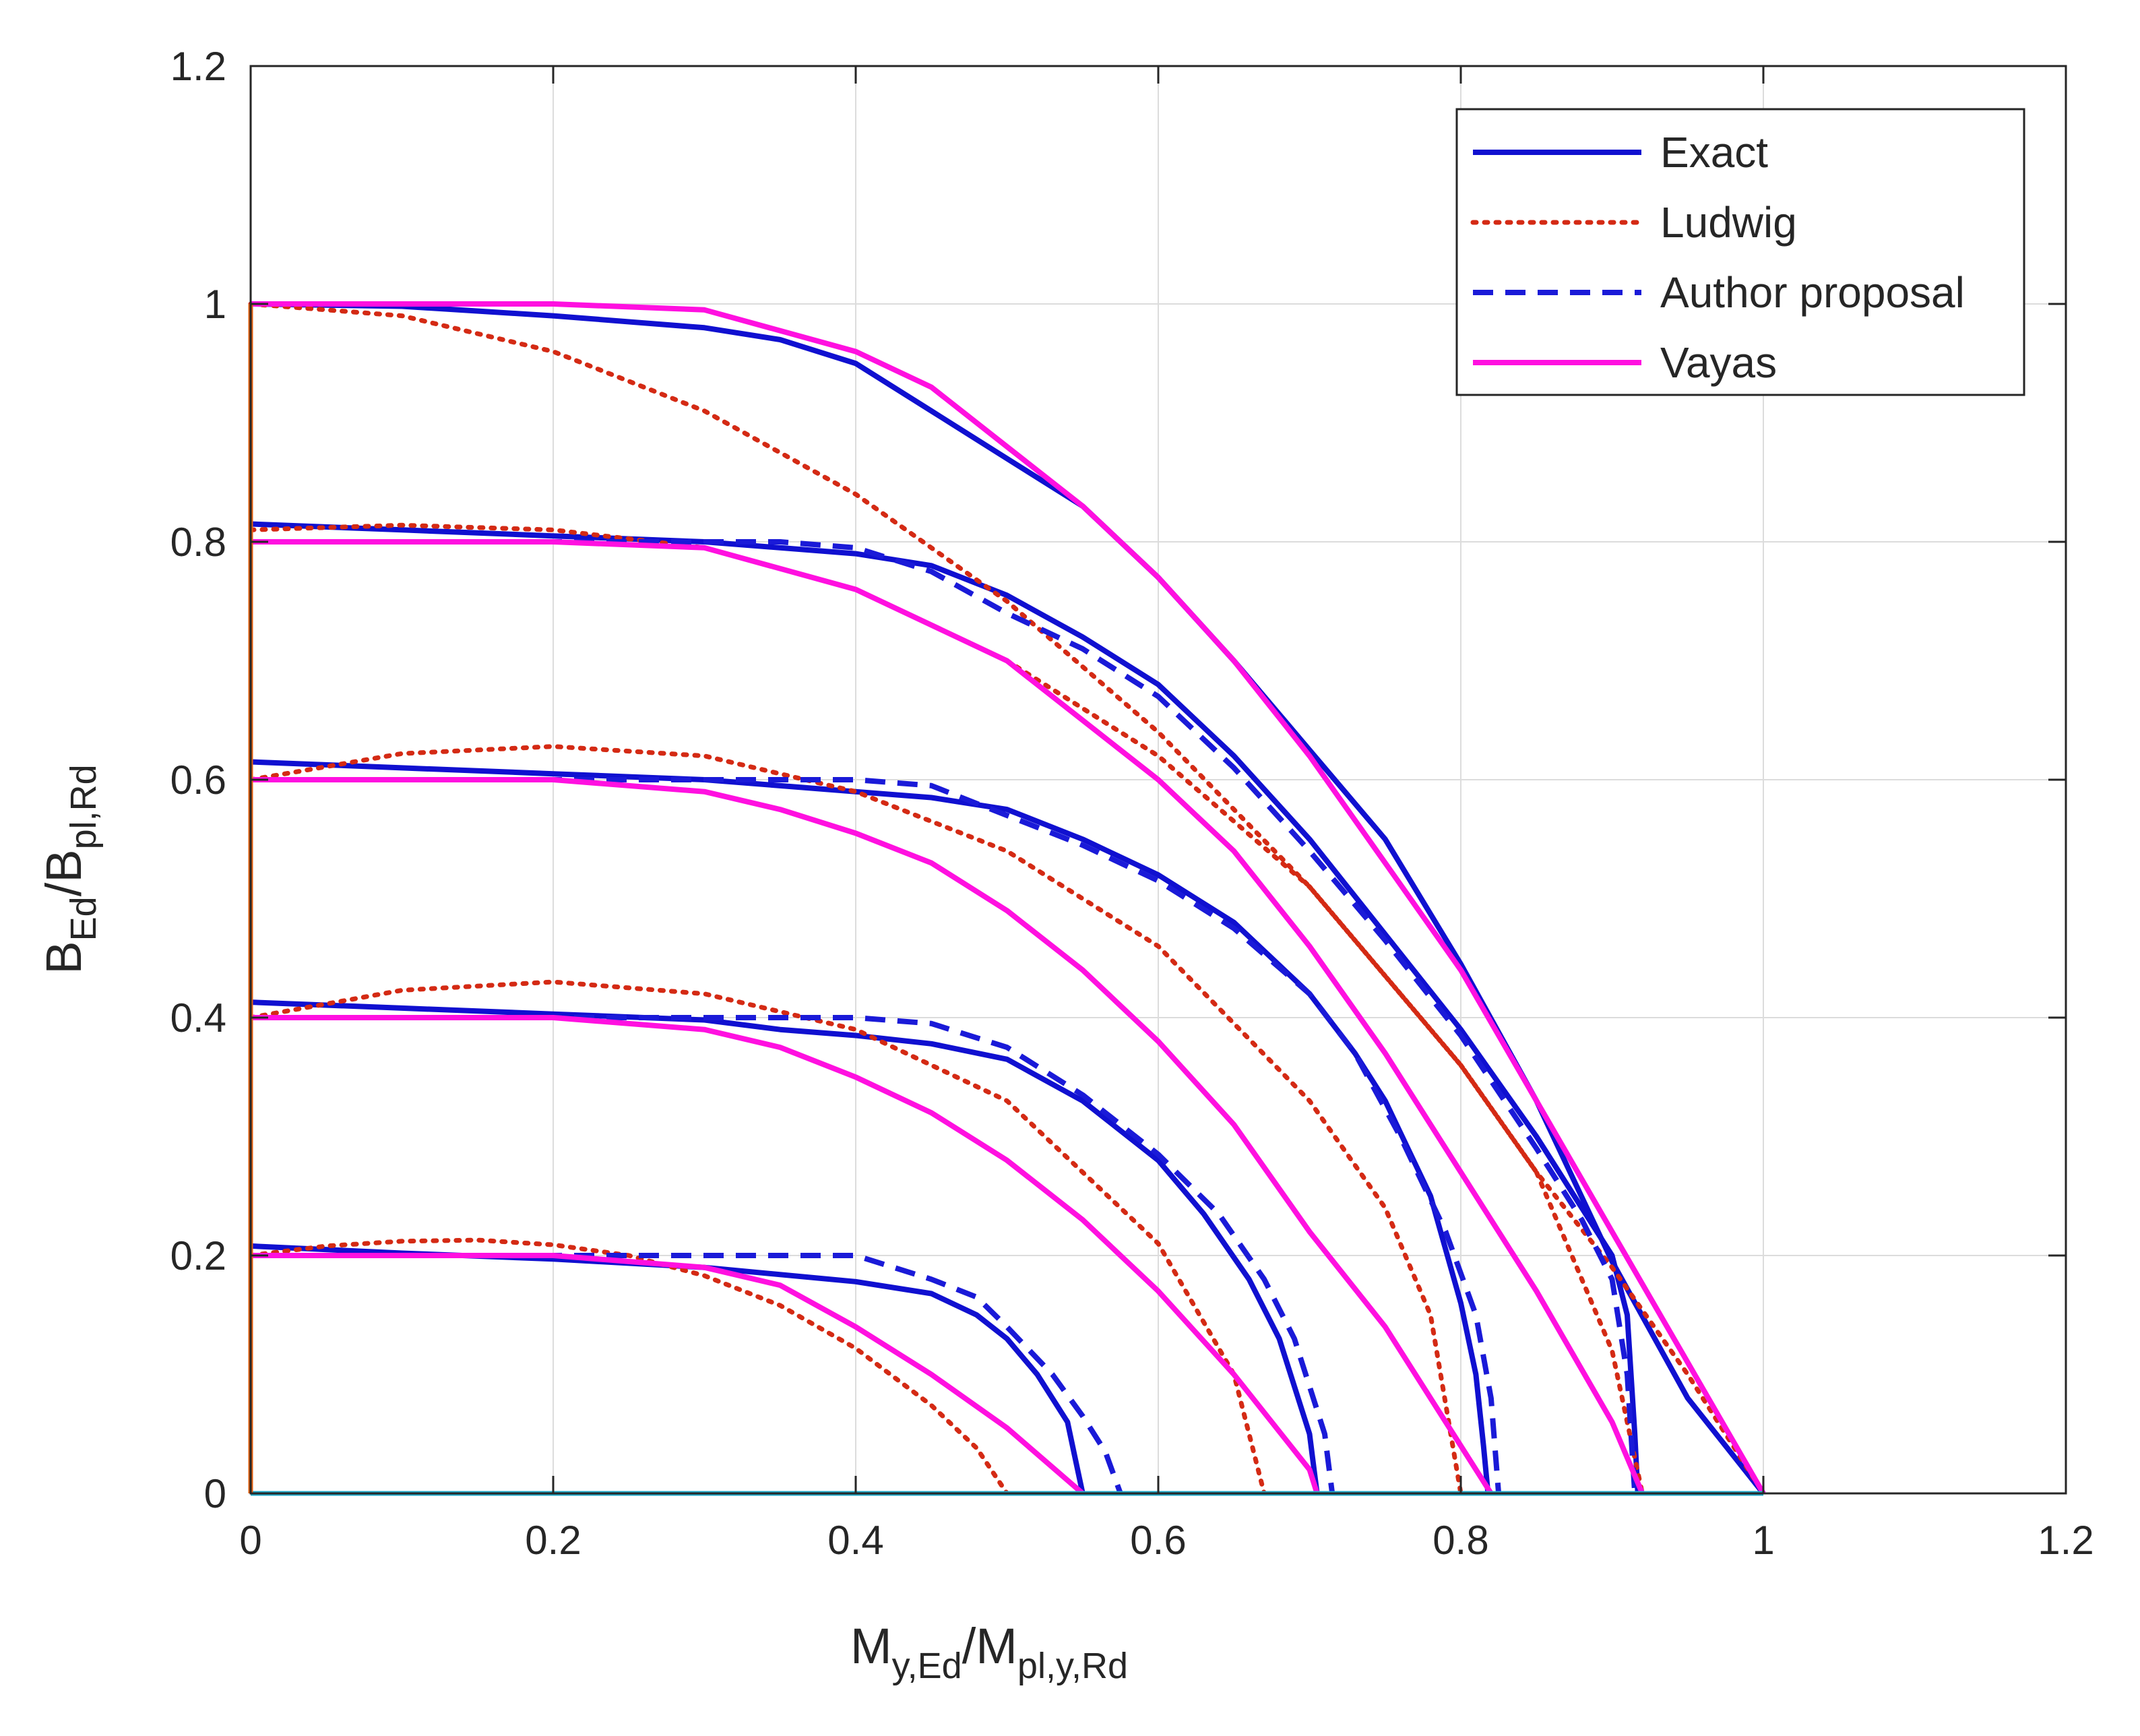 This screenshot has height=1736, width=2140. What do you see at coordinates (83, 918) in the screenshot?
I see `y-axis-label-sub1: Ed` at bounding box center [83, 918].